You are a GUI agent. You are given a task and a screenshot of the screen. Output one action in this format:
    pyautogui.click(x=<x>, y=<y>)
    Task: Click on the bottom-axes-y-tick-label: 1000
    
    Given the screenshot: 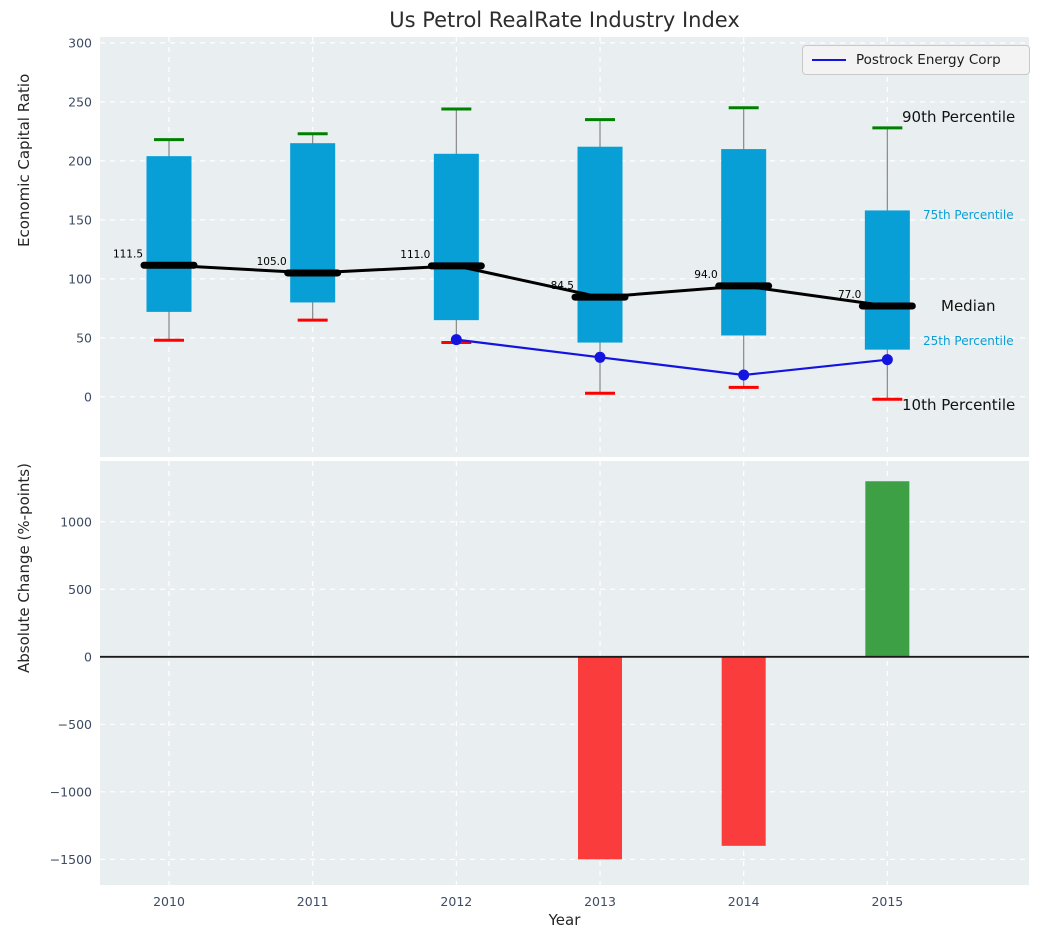 What is the action you would take?
    pyautogui.click(x=76, y=521)
    